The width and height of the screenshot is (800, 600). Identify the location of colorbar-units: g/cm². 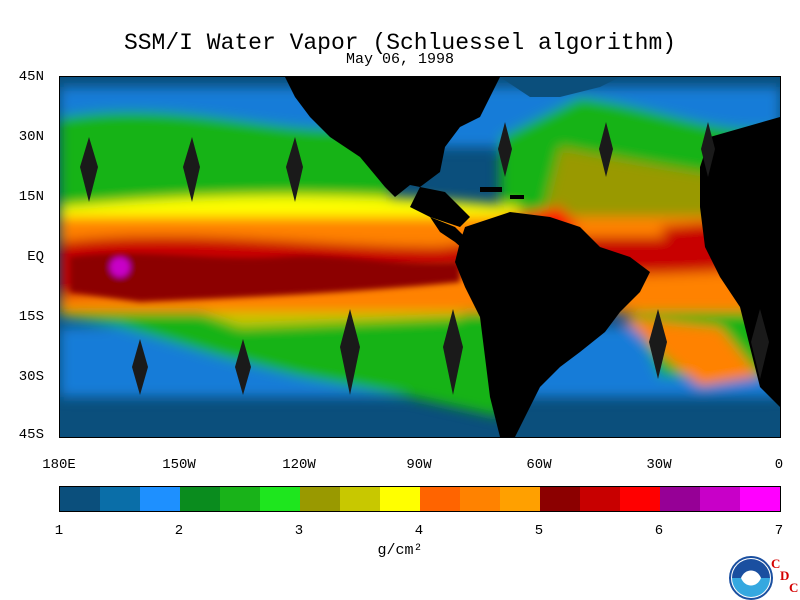
(400, 550).